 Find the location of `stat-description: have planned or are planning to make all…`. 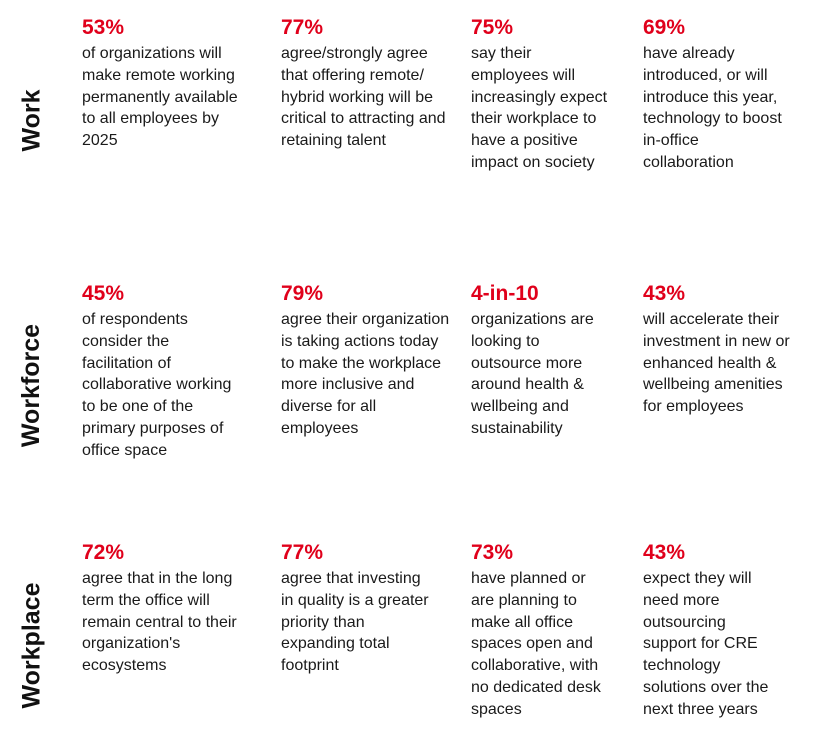

stat-description: have planned or are planning to make all… is located at coordinates (536, 644).